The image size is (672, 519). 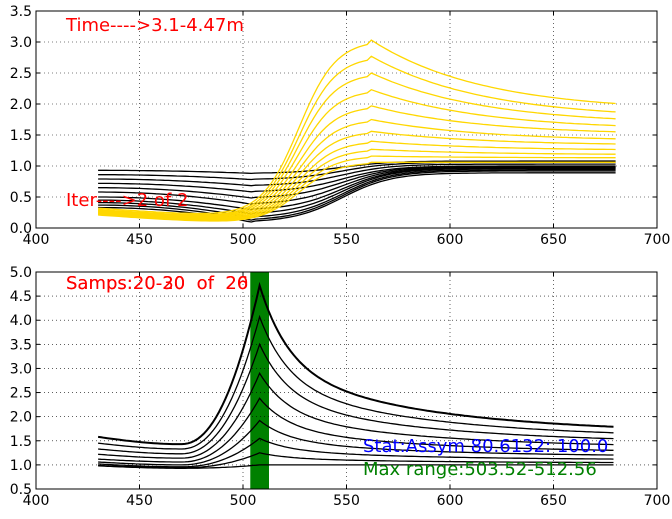 I want to click on max-range-band, so click(x=259, y=380).